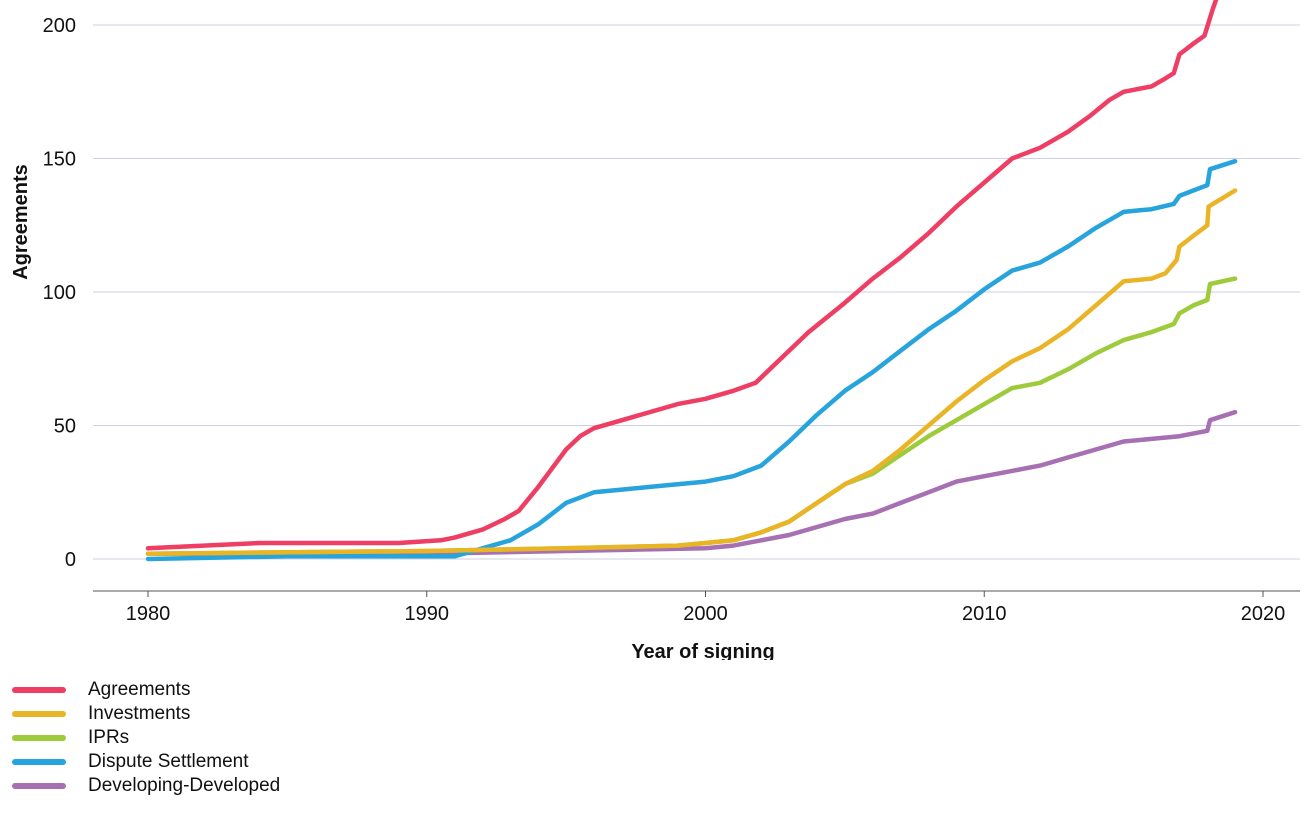 This screenshot has width=1308, height=822. I want to click on y-axis-ticks: 0 50 100 150 200, so click(59, 293).